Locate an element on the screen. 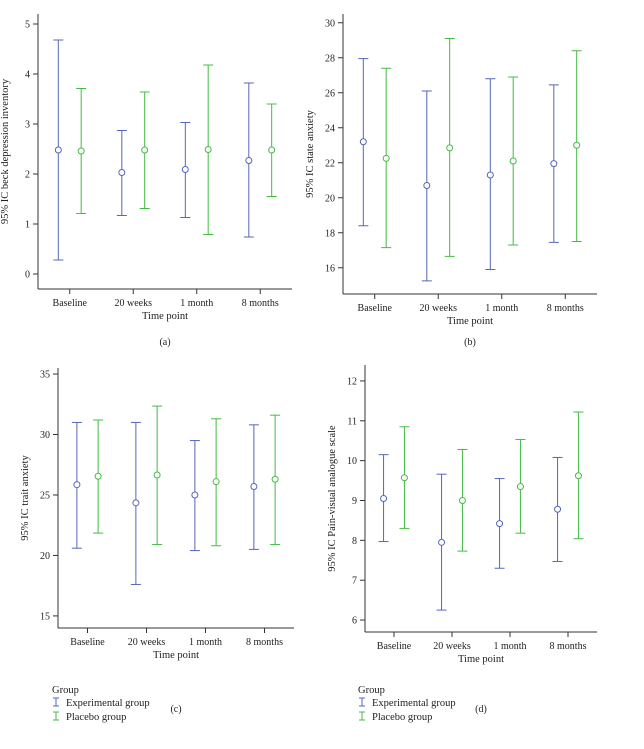  legend-c-label-placebo: Placebo group is located at coordinates (96, 717).